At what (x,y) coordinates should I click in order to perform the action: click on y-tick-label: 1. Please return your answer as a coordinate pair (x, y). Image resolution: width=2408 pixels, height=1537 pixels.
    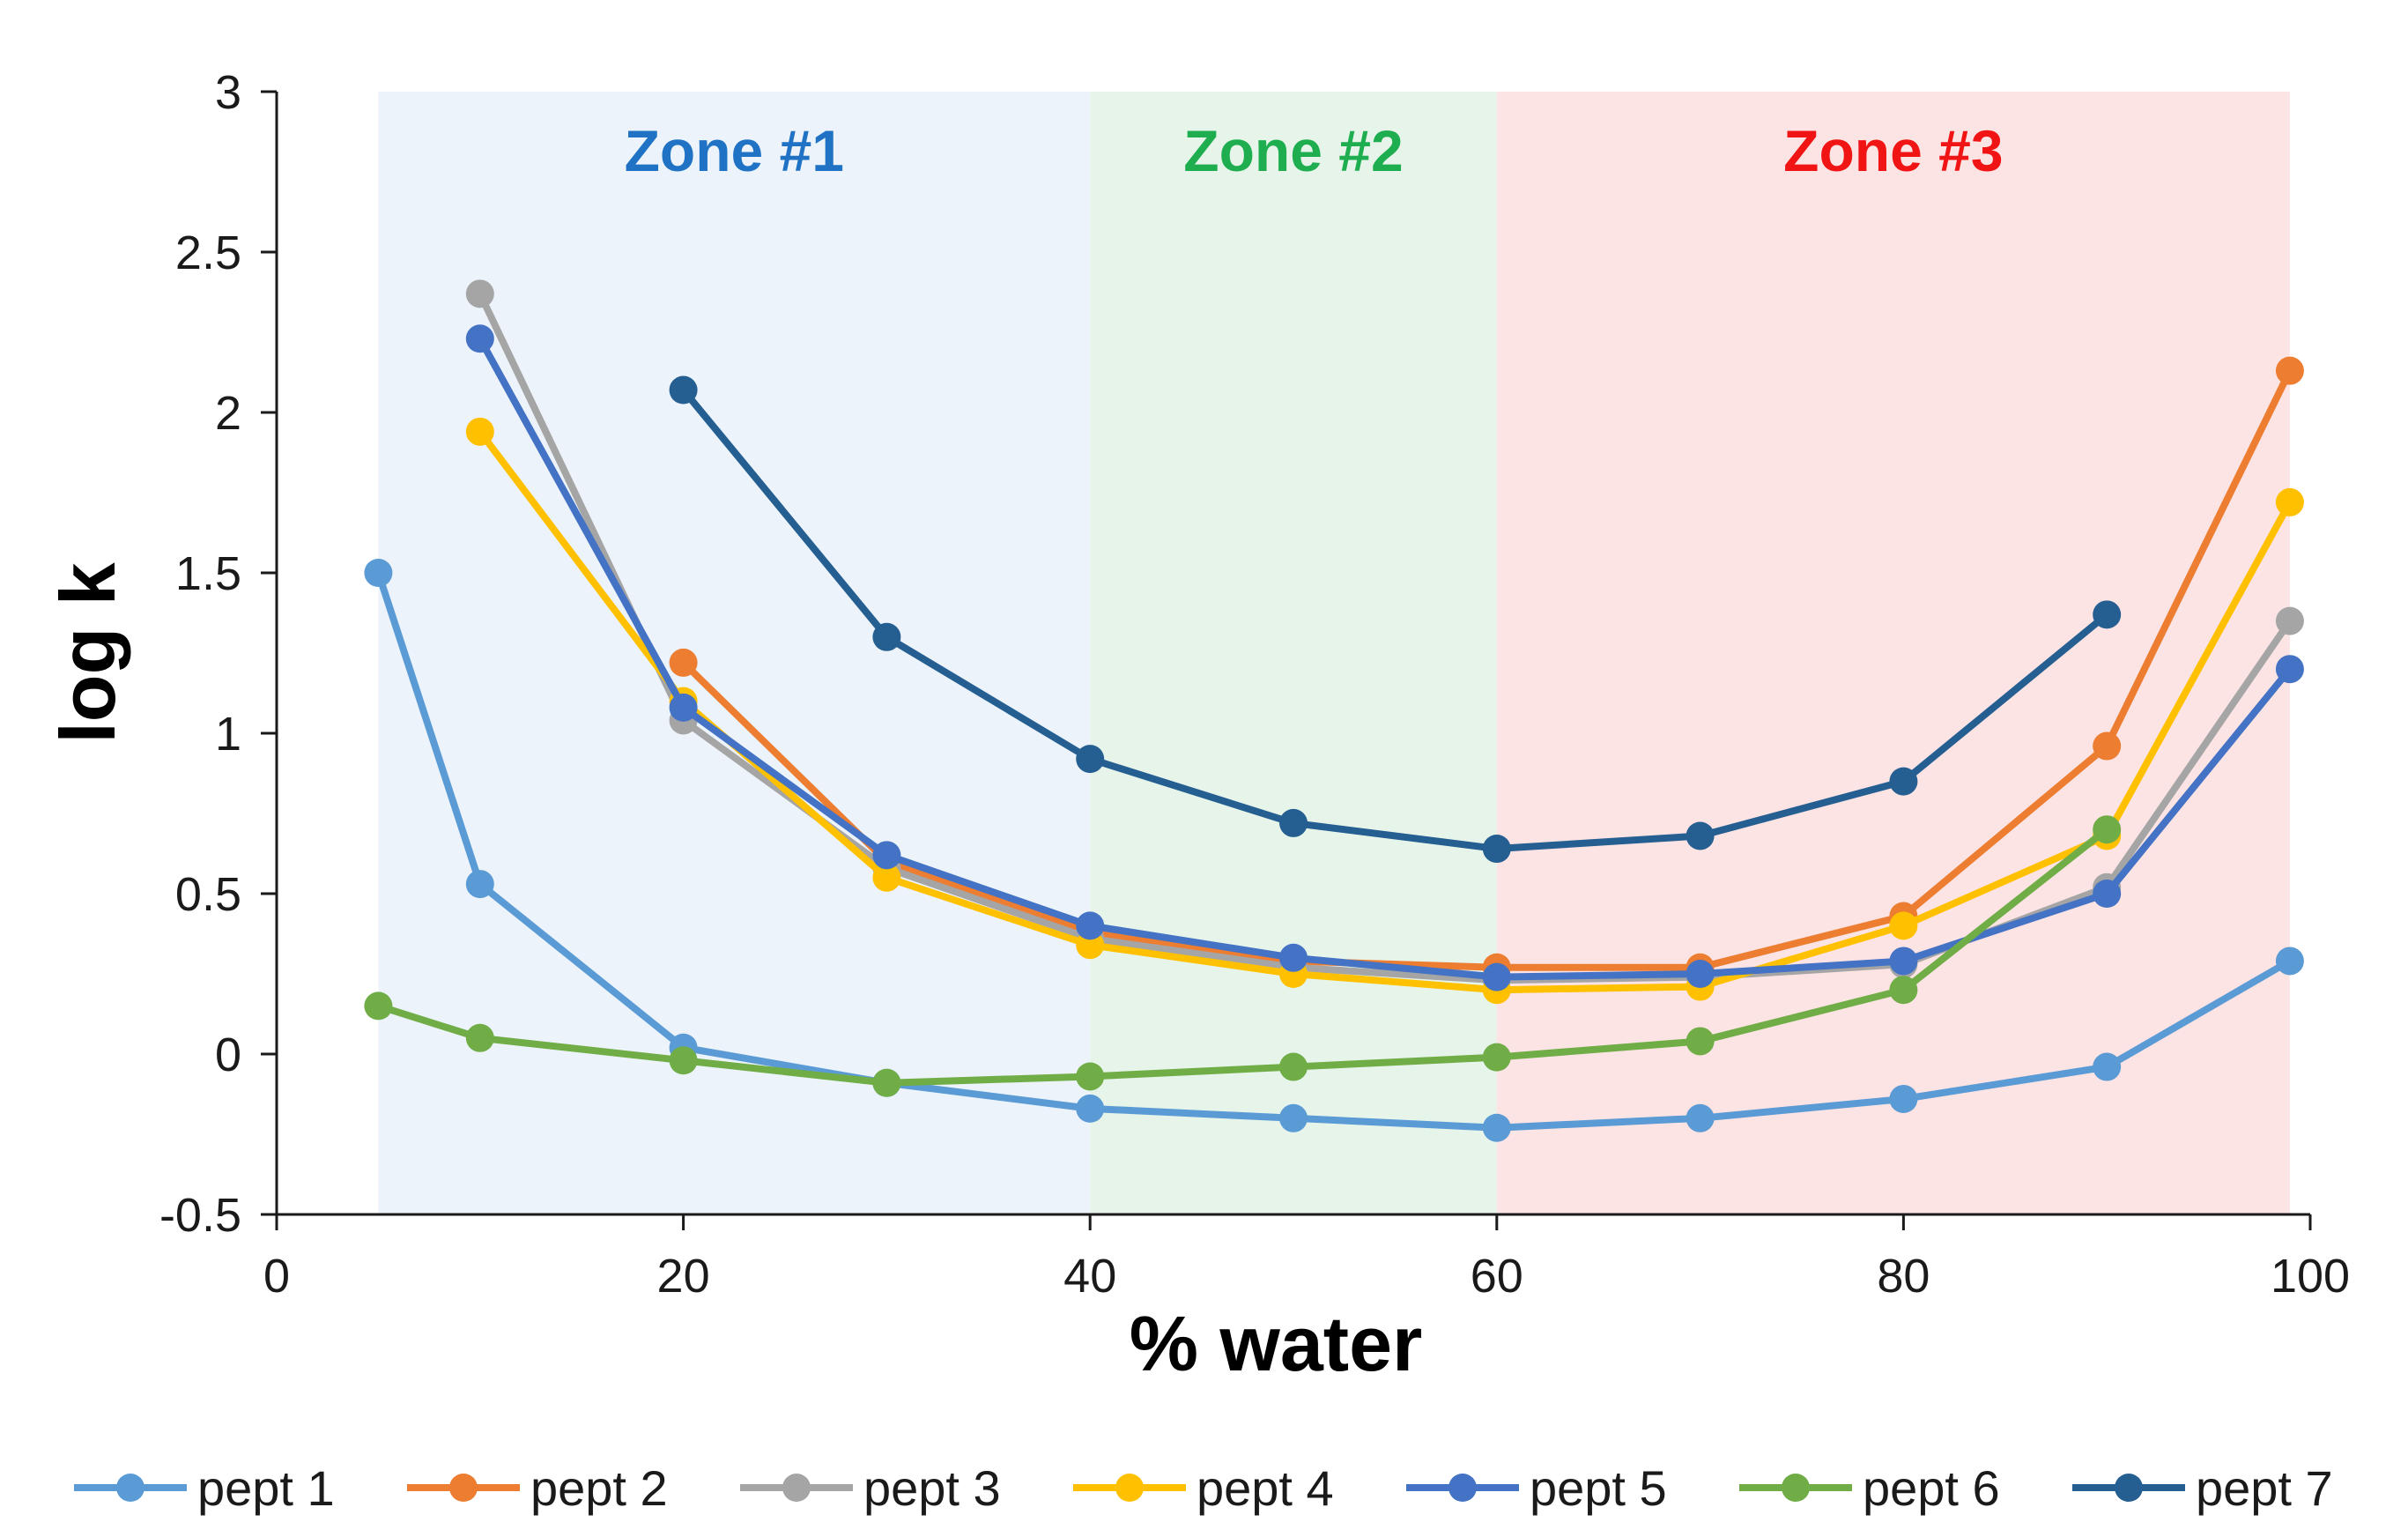
    Looking at the image, I should click on (228, 734).